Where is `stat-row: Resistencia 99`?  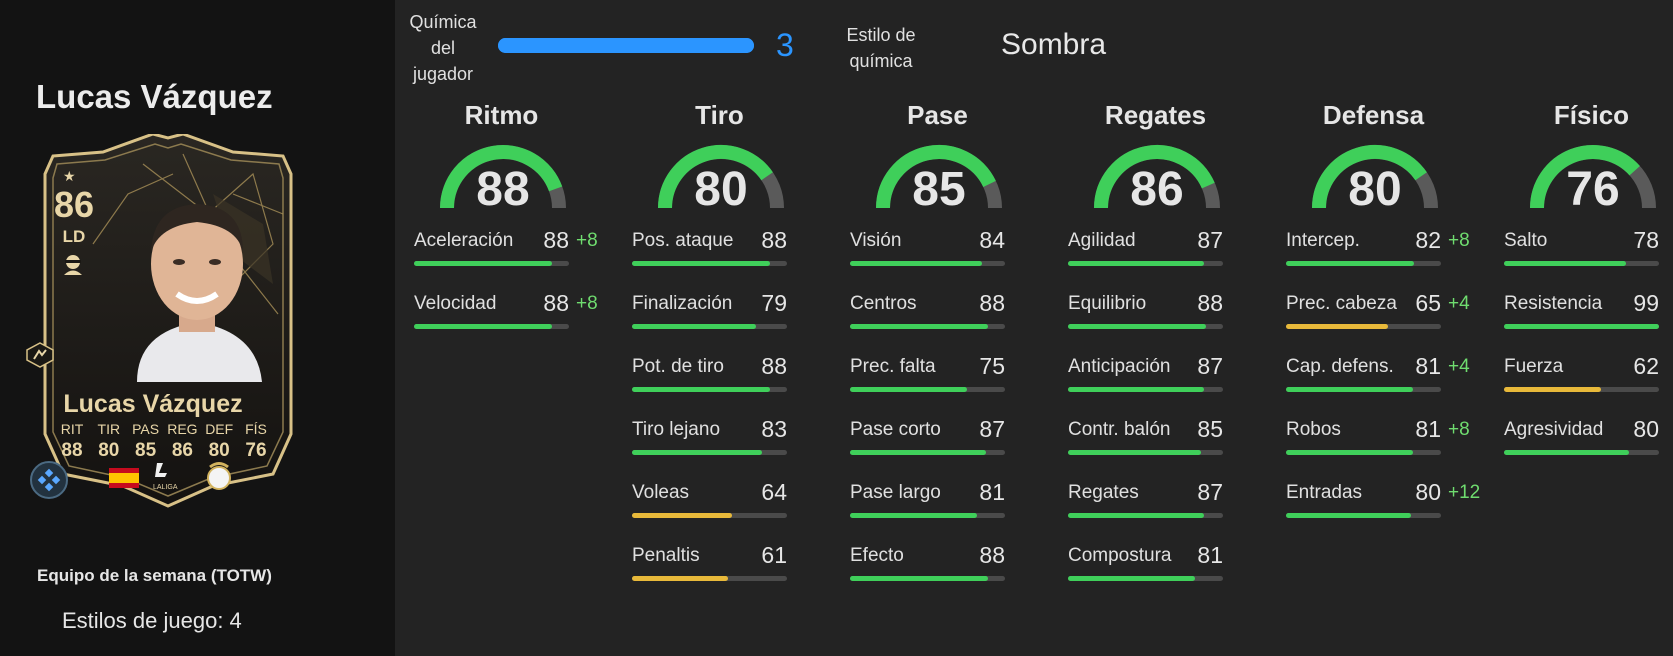 stat-row: Resistencia 99 is located at coordinates (1588, 311).